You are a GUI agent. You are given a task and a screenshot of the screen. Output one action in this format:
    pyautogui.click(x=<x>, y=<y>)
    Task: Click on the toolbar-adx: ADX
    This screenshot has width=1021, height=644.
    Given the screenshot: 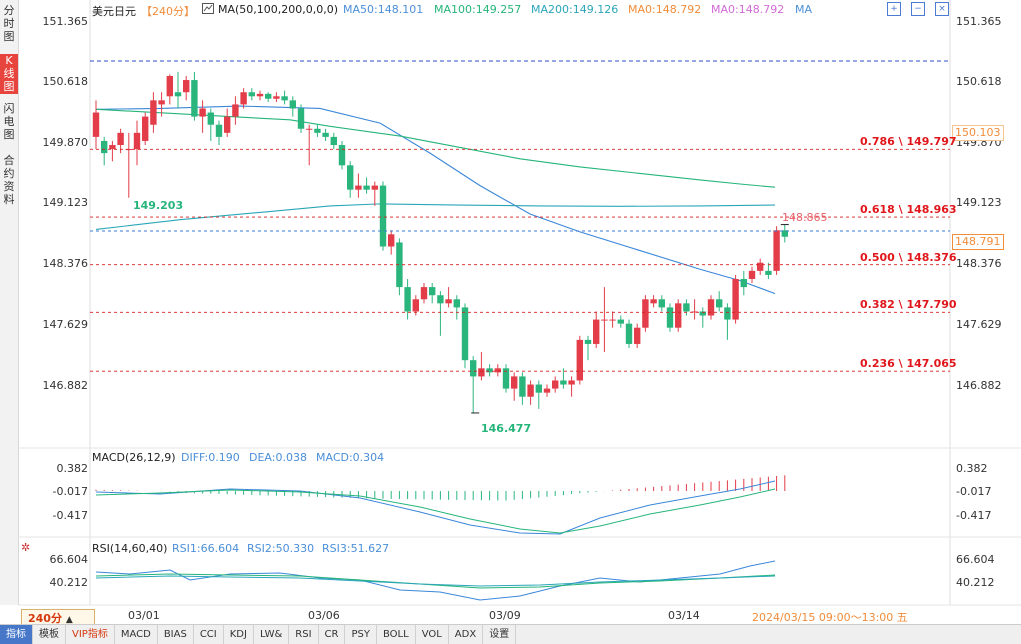 What is the action you would take?
    pyautogui.click(x=466, y=634)
    